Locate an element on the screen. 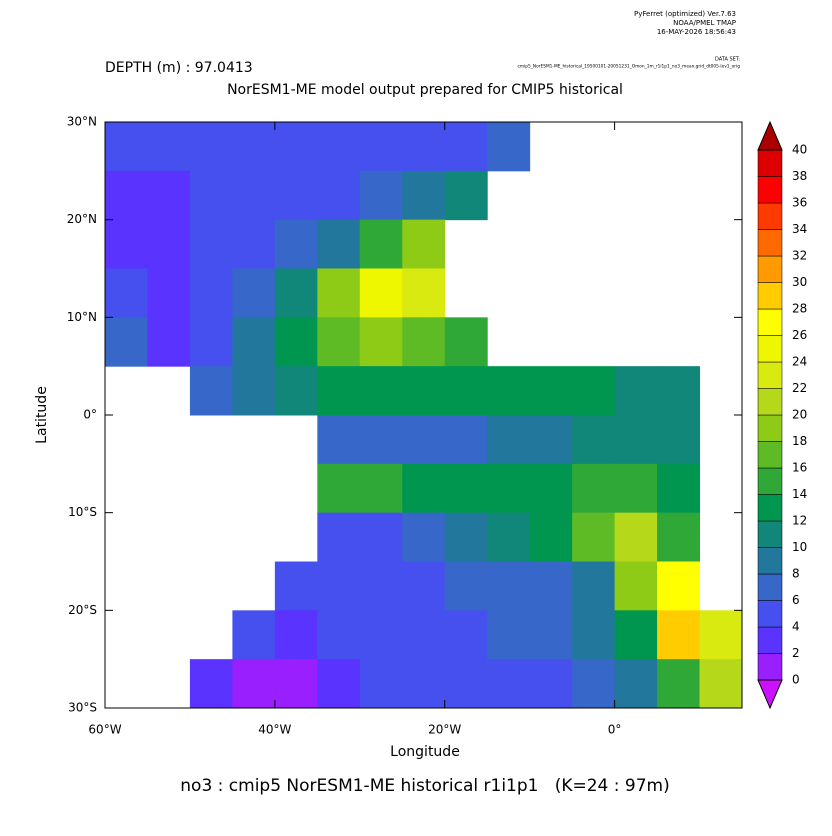 The width and height of the screenshot is (832, 836). subtitle: DEPTH (m) : 97.0413 is located at coordinates (179, 68).